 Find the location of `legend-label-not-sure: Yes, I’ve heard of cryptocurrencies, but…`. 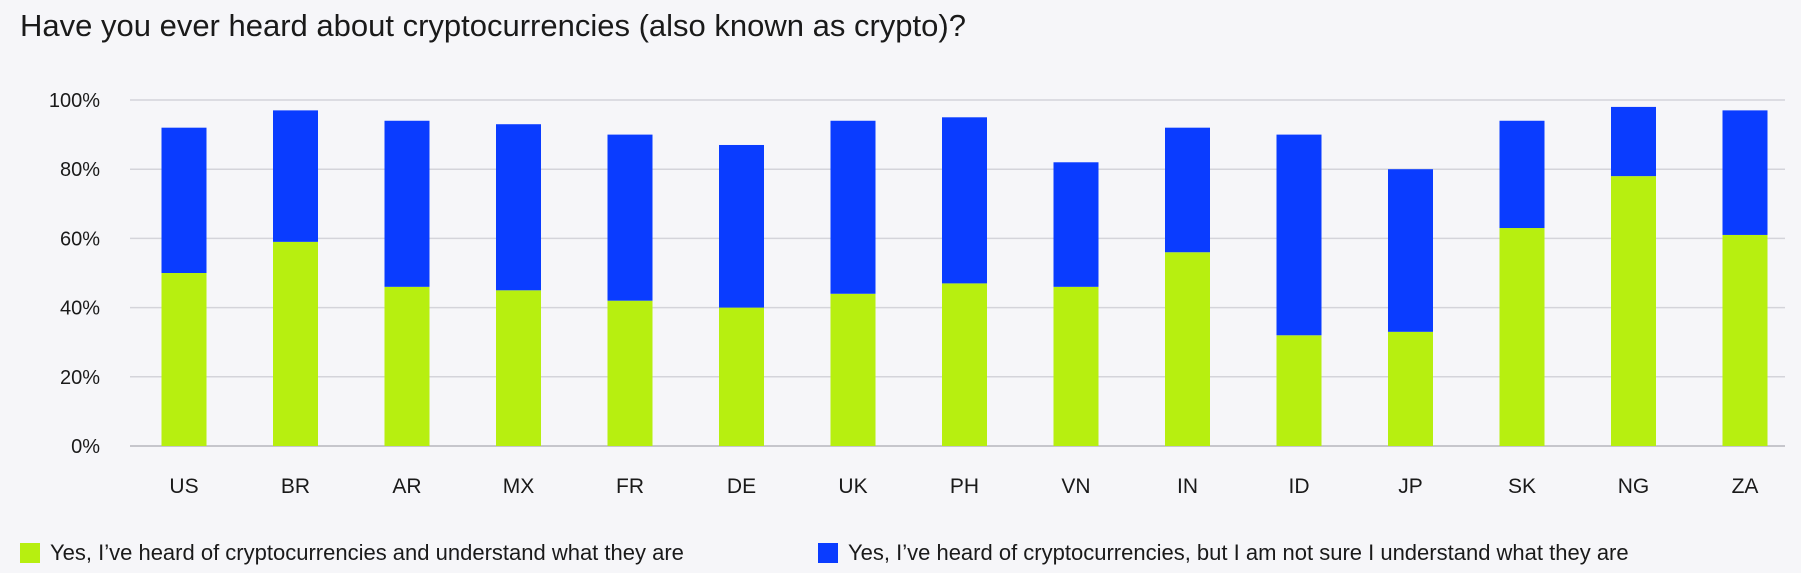

legend-label-not-sure: Yes, I’ve heard of cryptocurrencies, but… is located at coordinates (1238, 552).